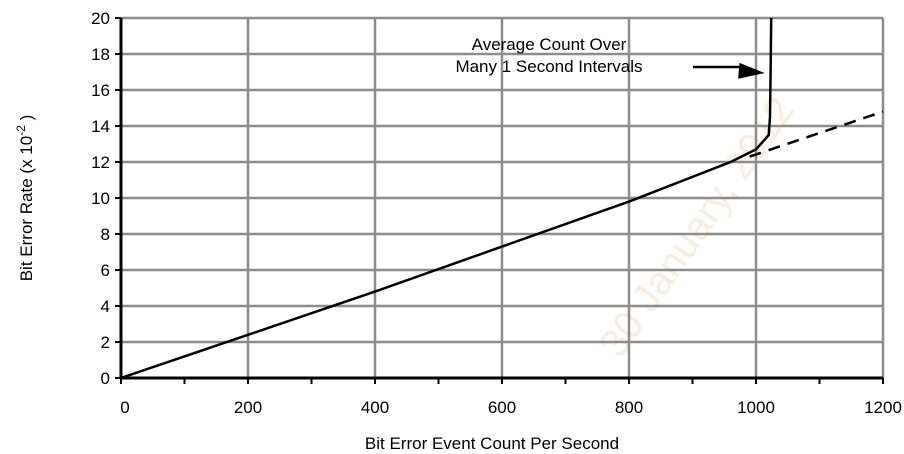 This screenshot has height=454, width=904. Describe the element at coordinates (248, 407) in the screenshot. I see `x-tick-label-200: 200` at that location.